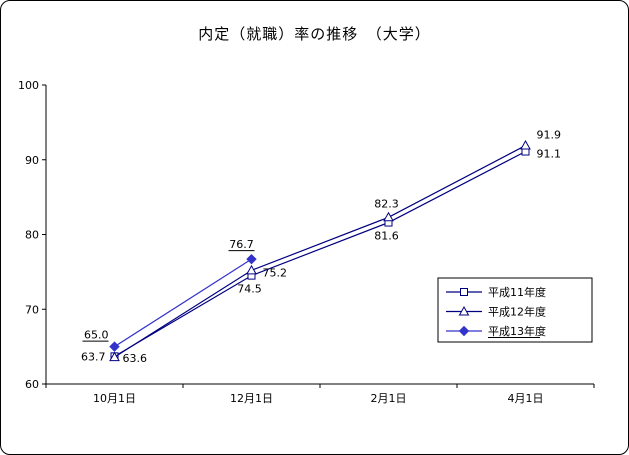  I want to click on chart-title: 内定（就職）率の推移 （大学）, so click(314, 34).